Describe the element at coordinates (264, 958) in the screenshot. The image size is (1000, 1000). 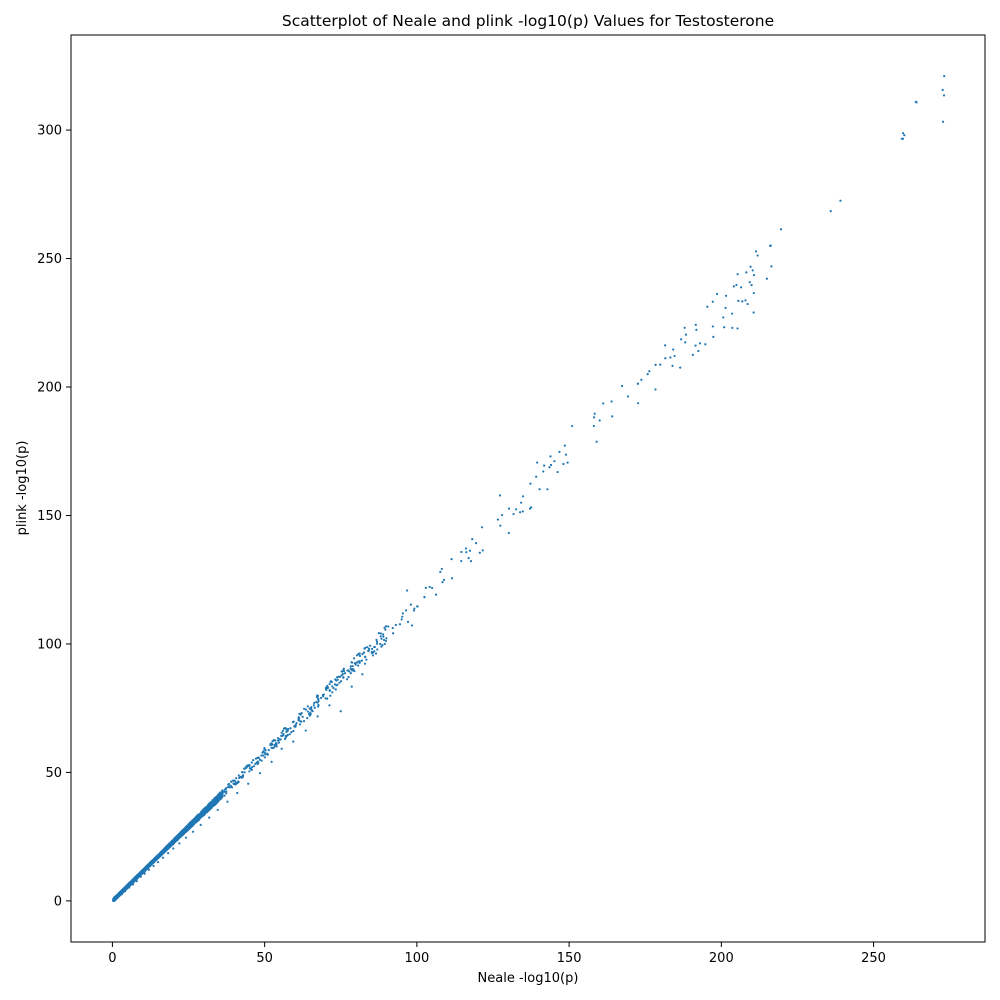
I see `x-tick-label: 50` at that location.